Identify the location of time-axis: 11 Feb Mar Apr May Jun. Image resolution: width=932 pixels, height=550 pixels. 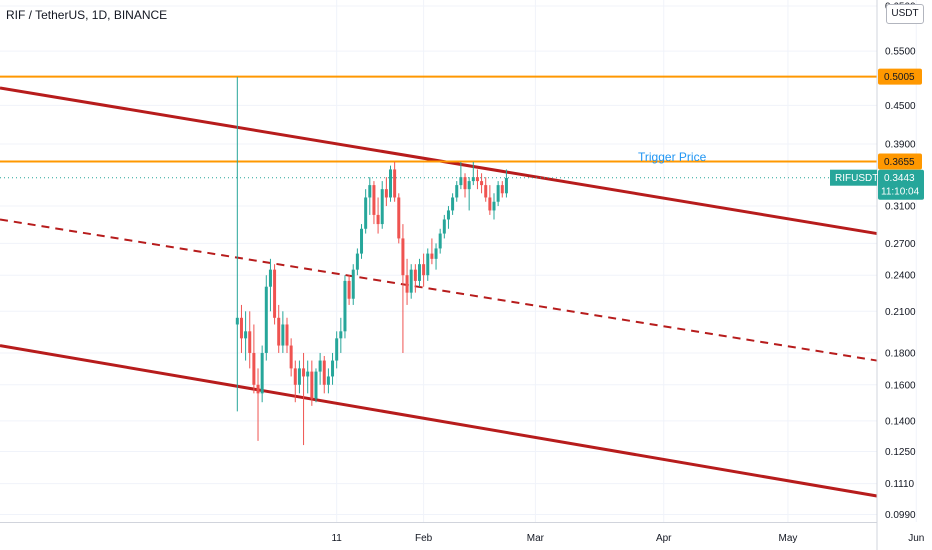
(462, 533).